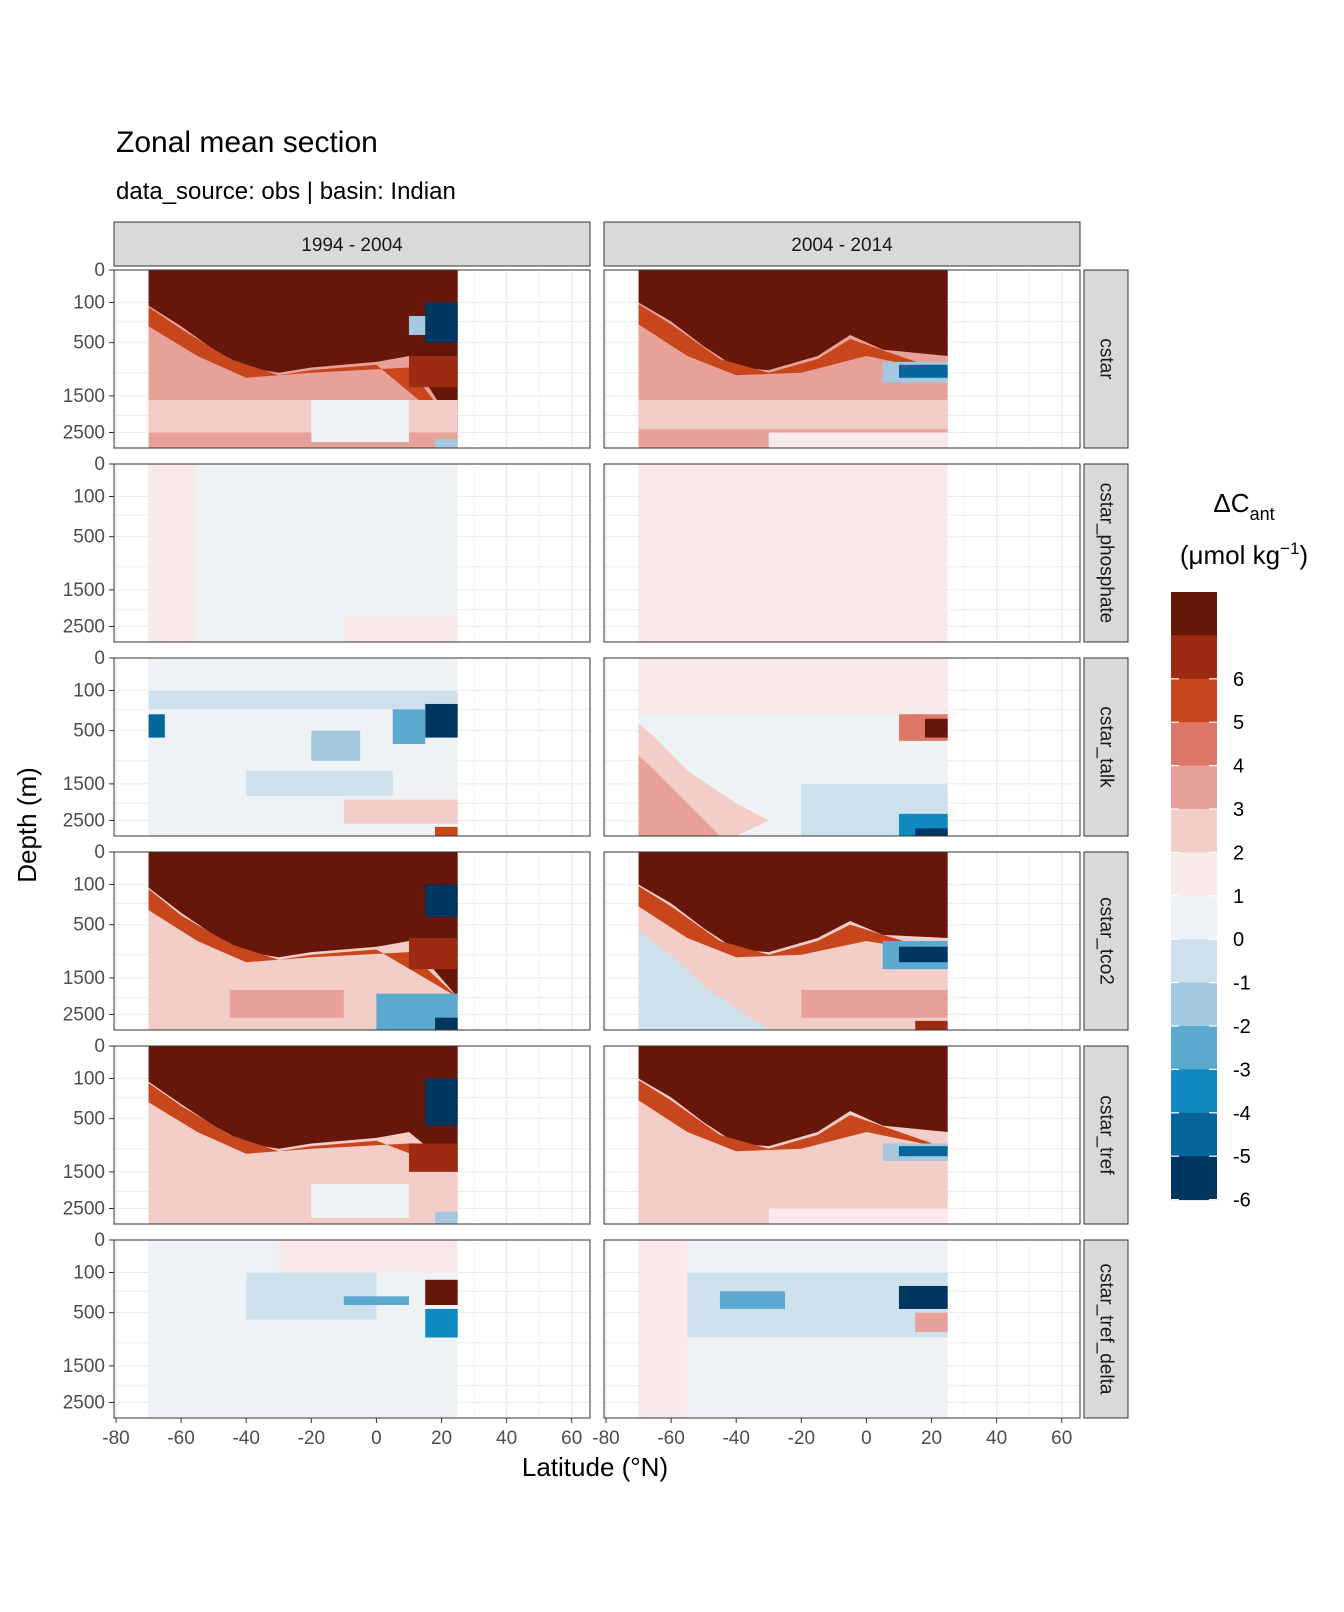 The image size is (1344, 1612). I want to click on legend-label: 4, so click(1238, 767).